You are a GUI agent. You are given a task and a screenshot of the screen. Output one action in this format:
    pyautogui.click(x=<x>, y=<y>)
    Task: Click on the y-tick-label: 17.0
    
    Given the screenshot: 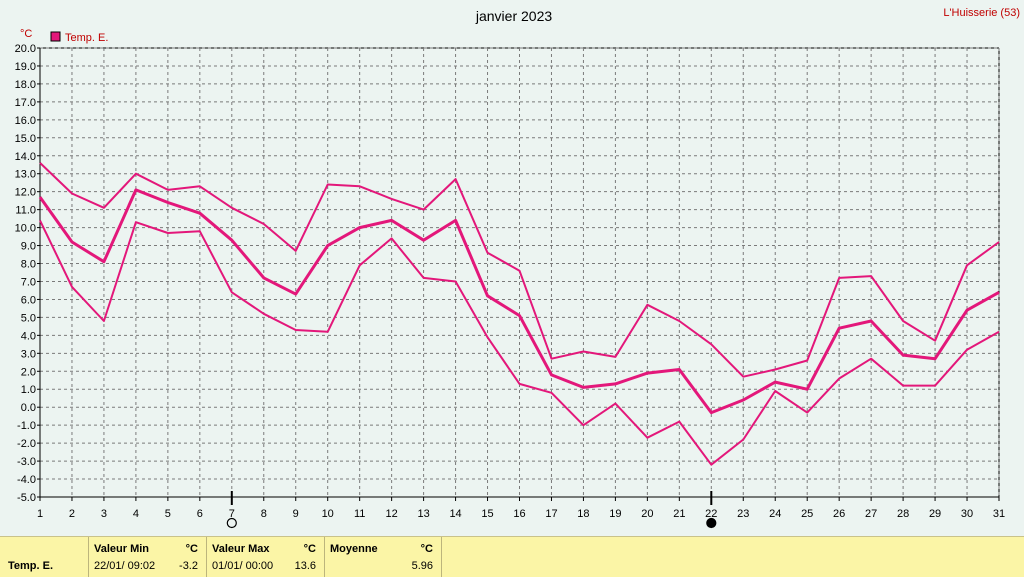 What is the action you would take?
    pyautogui.click(x=25, y=103)
    